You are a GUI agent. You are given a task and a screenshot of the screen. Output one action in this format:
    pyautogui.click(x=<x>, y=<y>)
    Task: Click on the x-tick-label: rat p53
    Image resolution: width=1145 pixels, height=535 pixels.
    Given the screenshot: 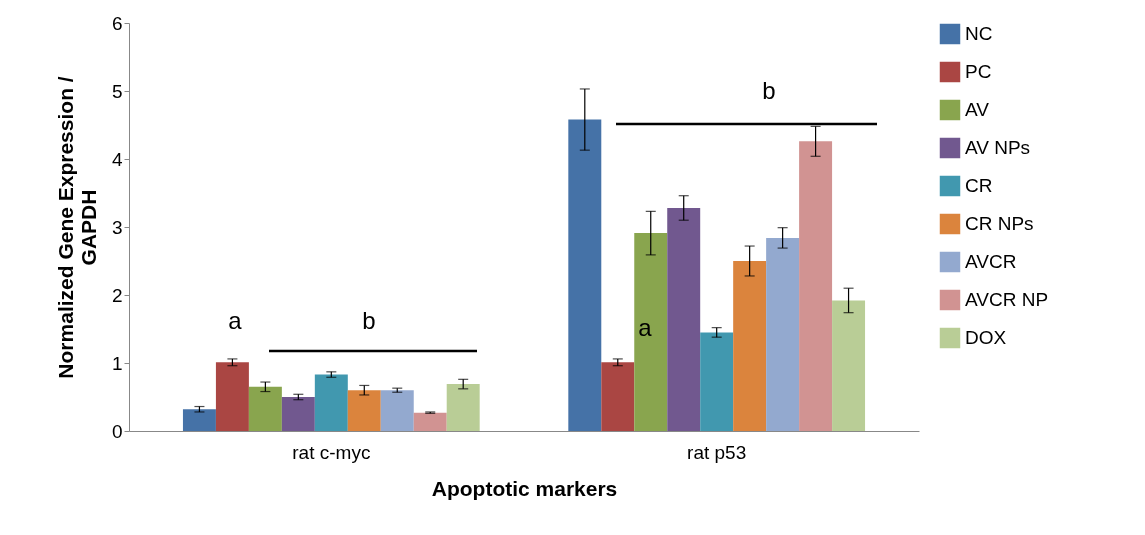 What is the action you would take?
    pyautogui.click(x=717, y=452)
    